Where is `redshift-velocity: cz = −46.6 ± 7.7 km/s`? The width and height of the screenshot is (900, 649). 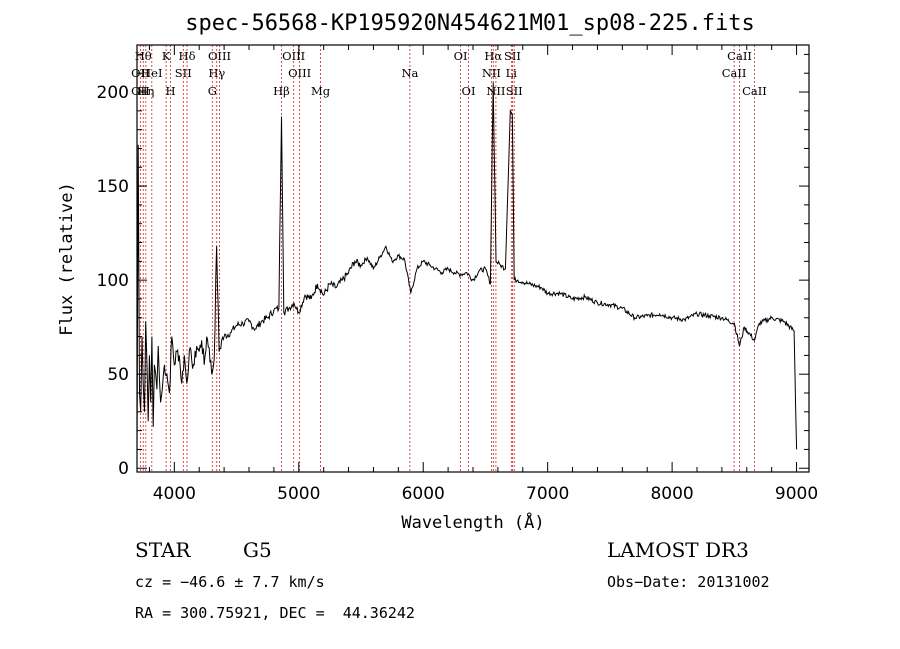
redshift-velocity: cz = −46.6 ± 7.7 km/s is located at coordinates (230, 582).